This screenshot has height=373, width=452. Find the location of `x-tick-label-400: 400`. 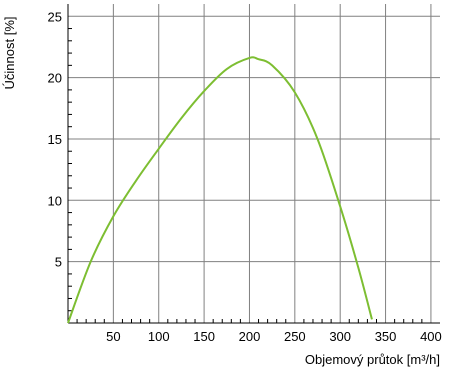

x-tick-label-400: 400 is located at coordinates (431, 336).